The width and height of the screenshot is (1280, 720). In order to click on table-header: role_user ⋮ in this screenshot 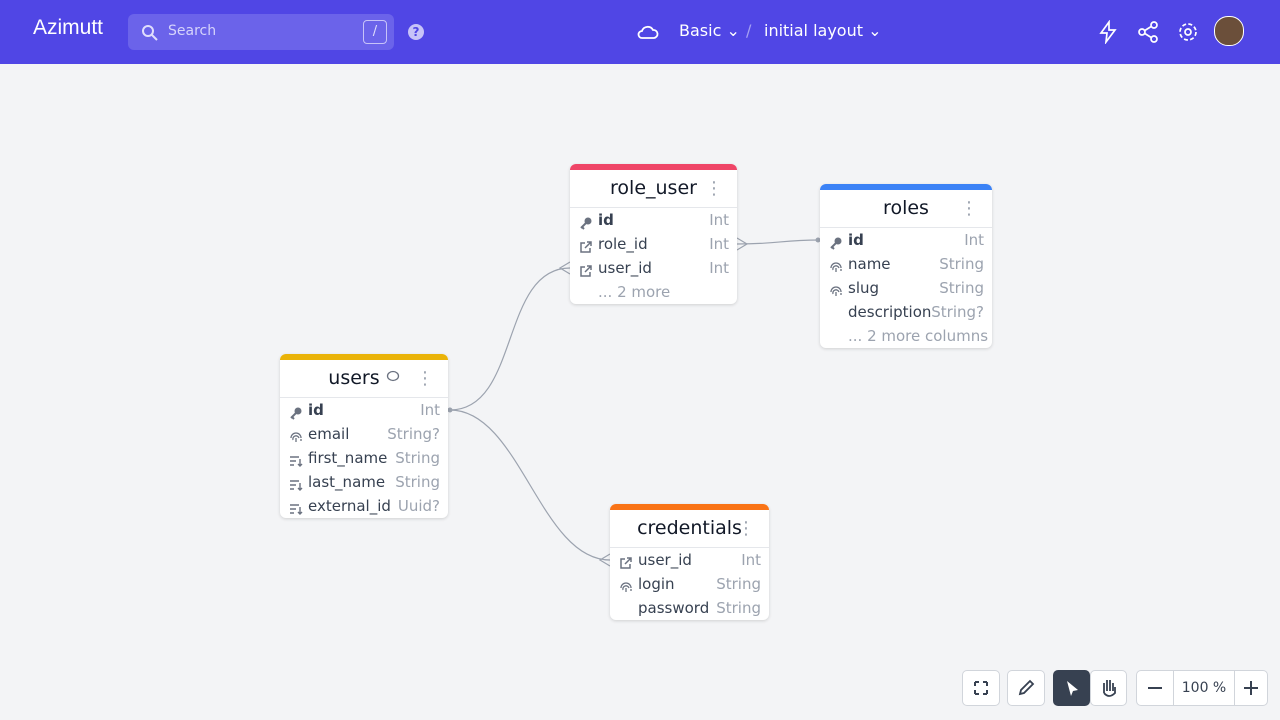, I will do `click(653, 189)`.